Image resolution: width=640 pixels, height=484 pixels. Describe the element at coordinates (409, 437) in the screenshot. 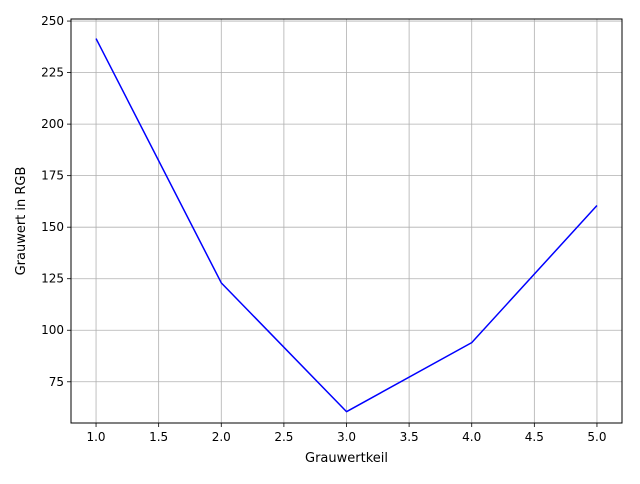

I see `x-tick-label: 3.5` at that location.